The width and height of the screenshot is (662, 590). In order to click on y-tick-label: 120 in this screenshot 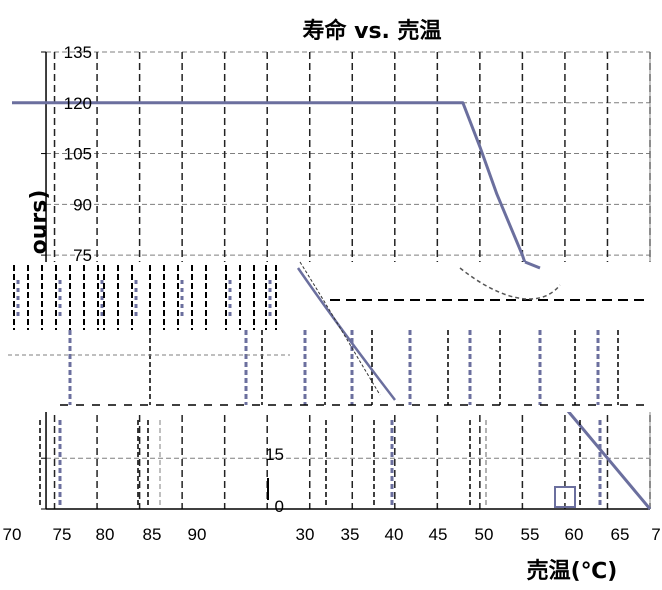, I will do `click(78, 103)`.